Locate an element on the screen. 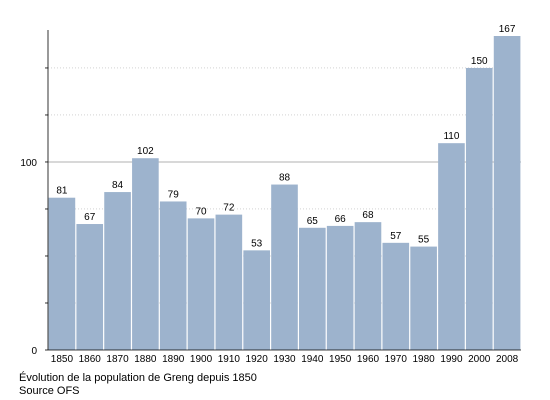  bar-1990 is located at coordinates (451, 246).